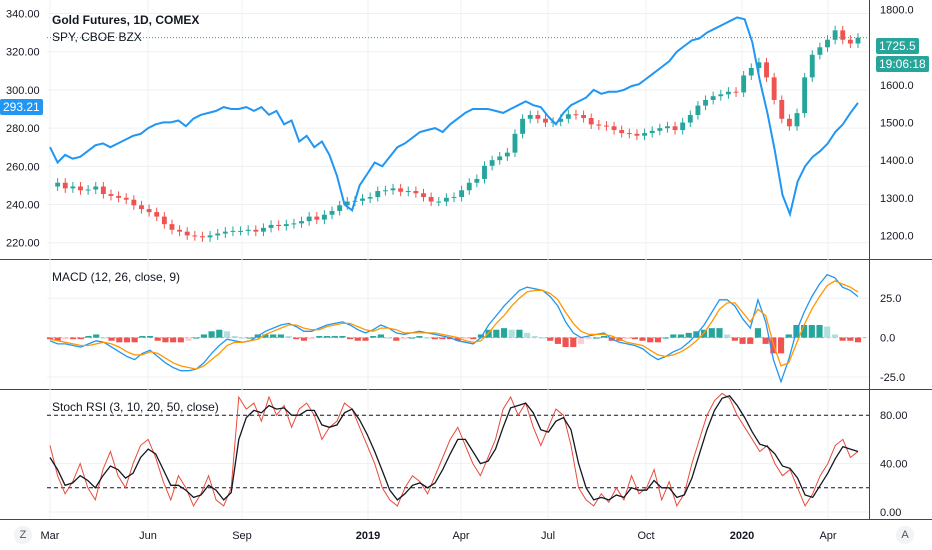 The height and width of the screenshot is (550, 932). I want to click on right-axis-tick-label: 1500.0, so click(897, 124).